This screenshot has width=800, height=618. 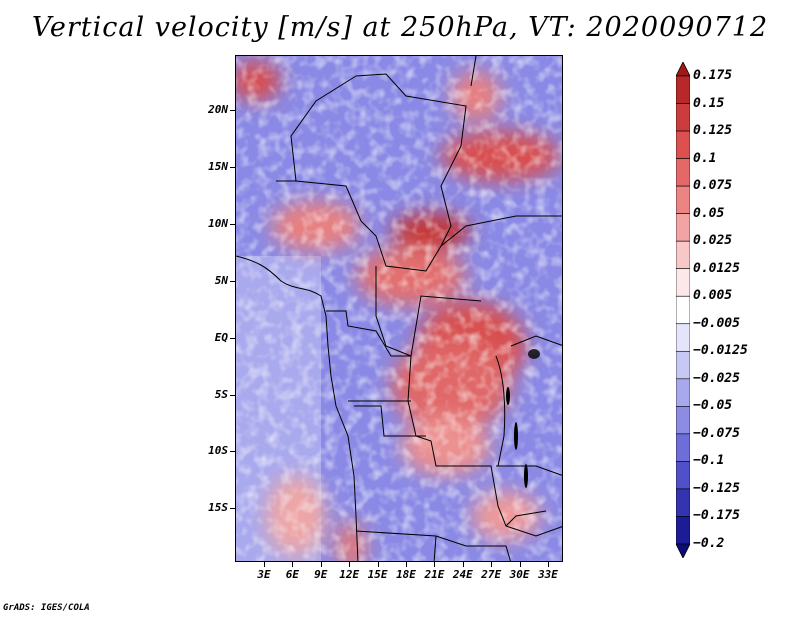 What do you see at coordinates (406, 574) in the screenshot?
I see `lon-label: 18E` at bounding box center [406, 574].